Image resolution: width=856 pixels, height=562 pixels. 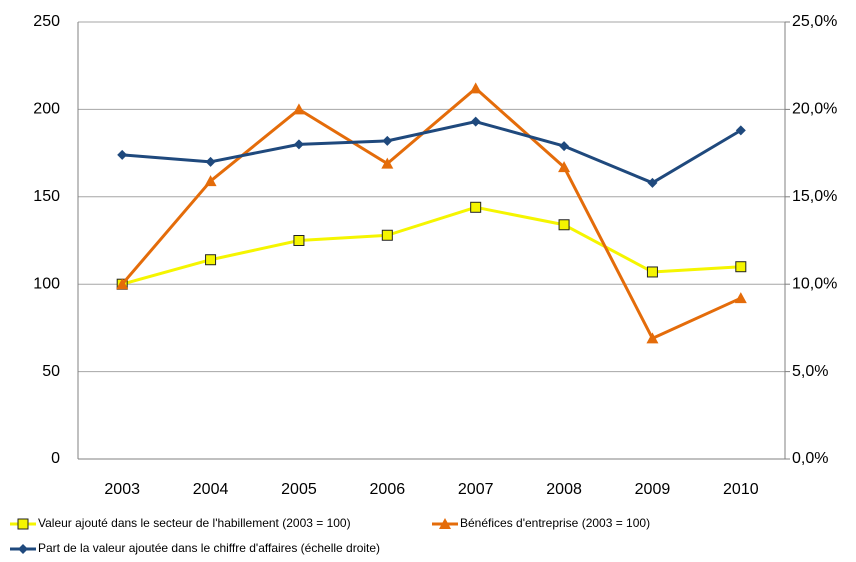 What do you see at coordinates (46, 196) in the screenshot?
I see `y-tick-label: 150` at bounding box center [46, 196].